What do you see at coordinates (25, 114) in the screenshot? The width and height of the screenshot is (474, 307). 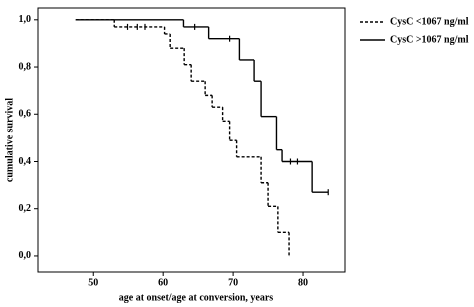 I see `y-tick-label: 0,6` at bounding box center [25, 114].